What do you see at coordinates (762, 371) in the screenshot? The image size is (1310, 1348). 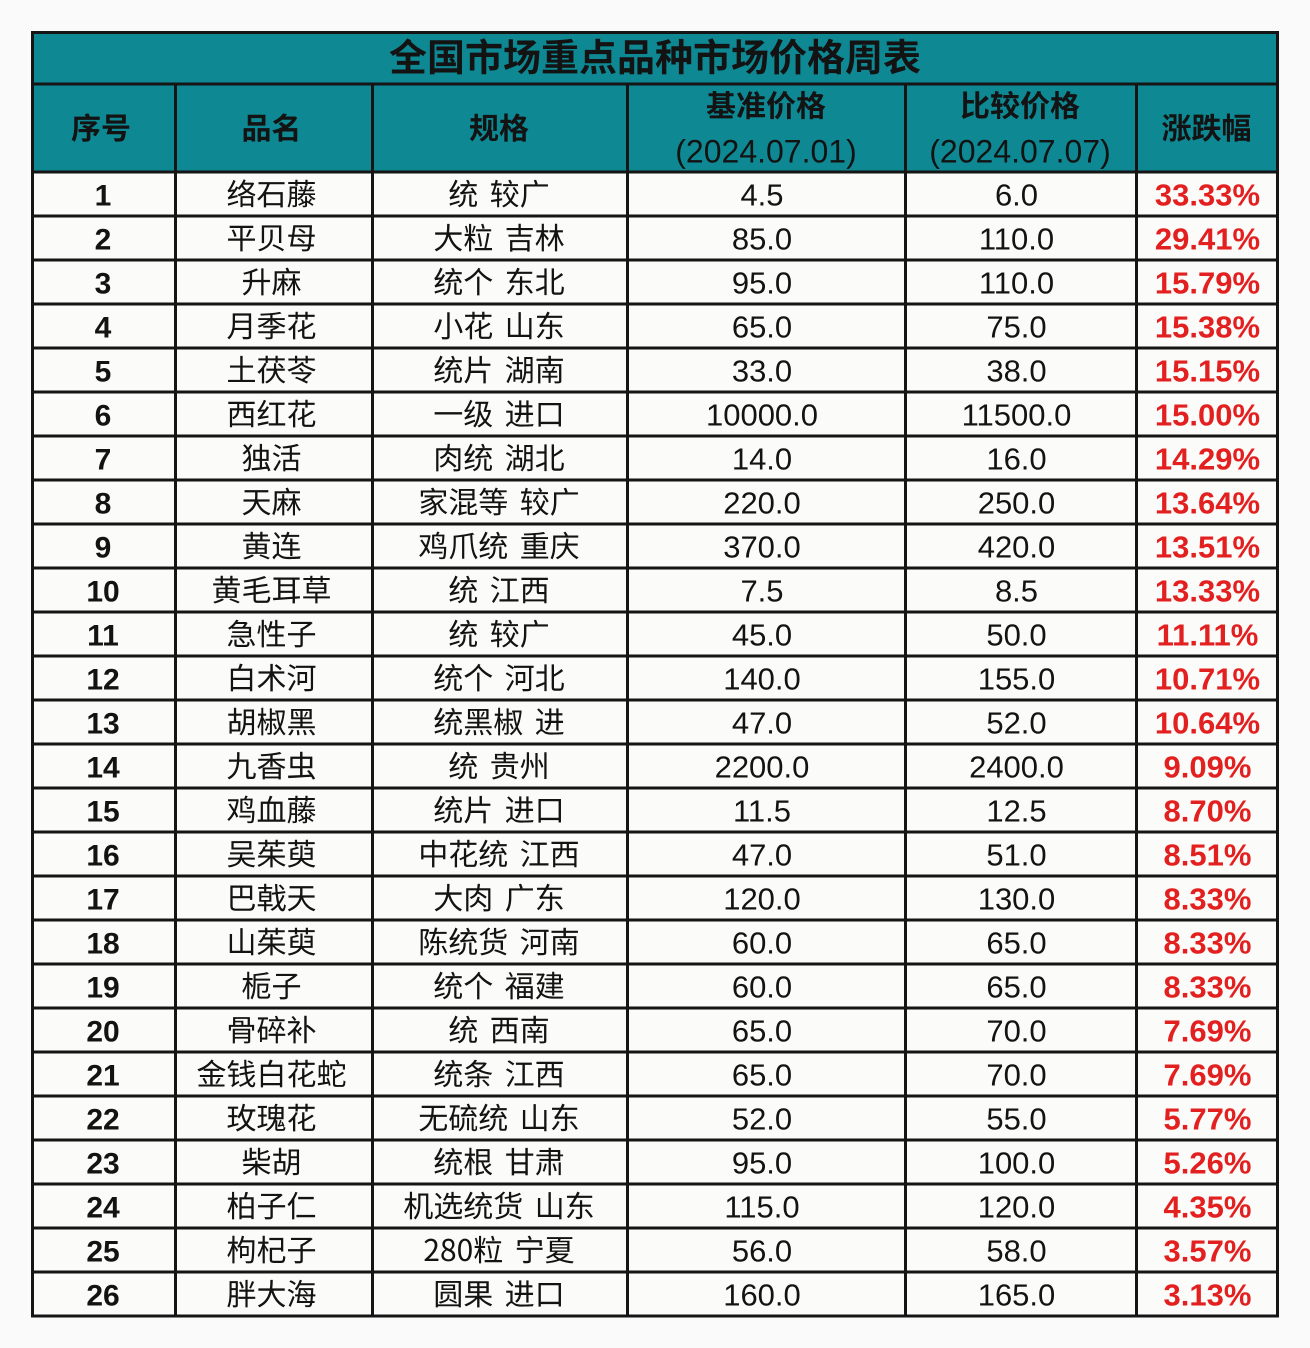 I see `svg-text: 33.0` at bounding box center [762, 371].